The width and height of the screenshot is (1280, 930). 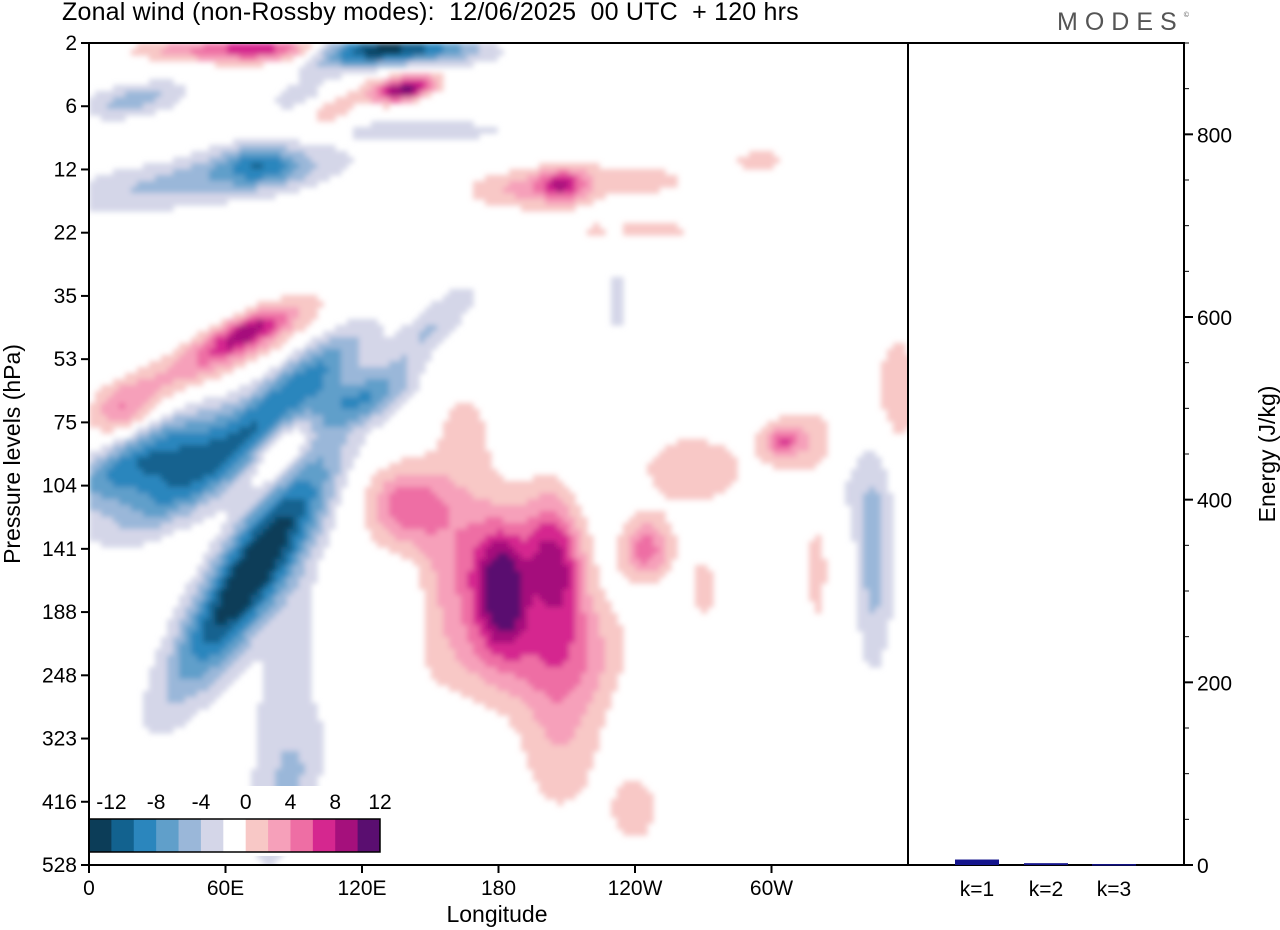 I want to click on wavenumber-label: k=1, so click(x=977, y=889).